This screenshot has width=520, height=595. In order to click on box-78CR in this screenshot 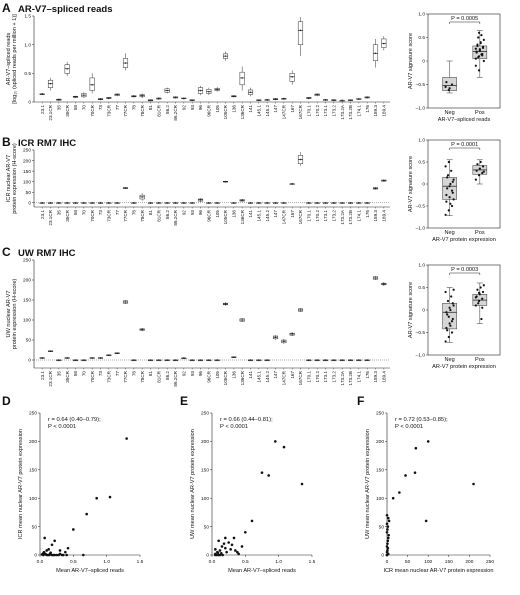, I will do `click(142, 197)`.